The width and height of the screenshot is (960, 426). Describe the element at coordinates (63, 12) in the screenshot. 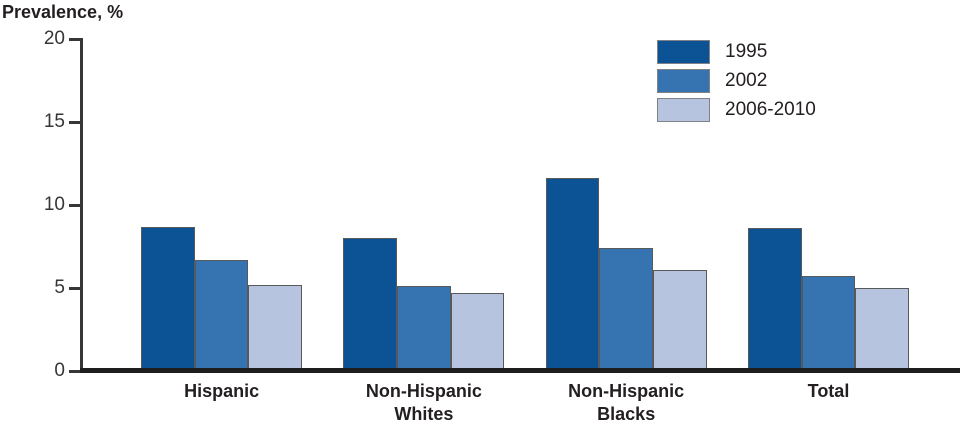

I see `y-axis-title: Prevalence, %` at that location.